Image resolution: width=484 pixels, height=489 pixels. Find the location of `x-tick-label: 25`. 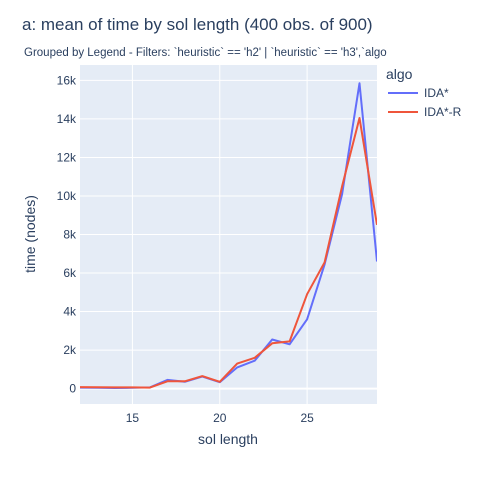

x-tick-label: 25 is located at coordinates (307, 418).